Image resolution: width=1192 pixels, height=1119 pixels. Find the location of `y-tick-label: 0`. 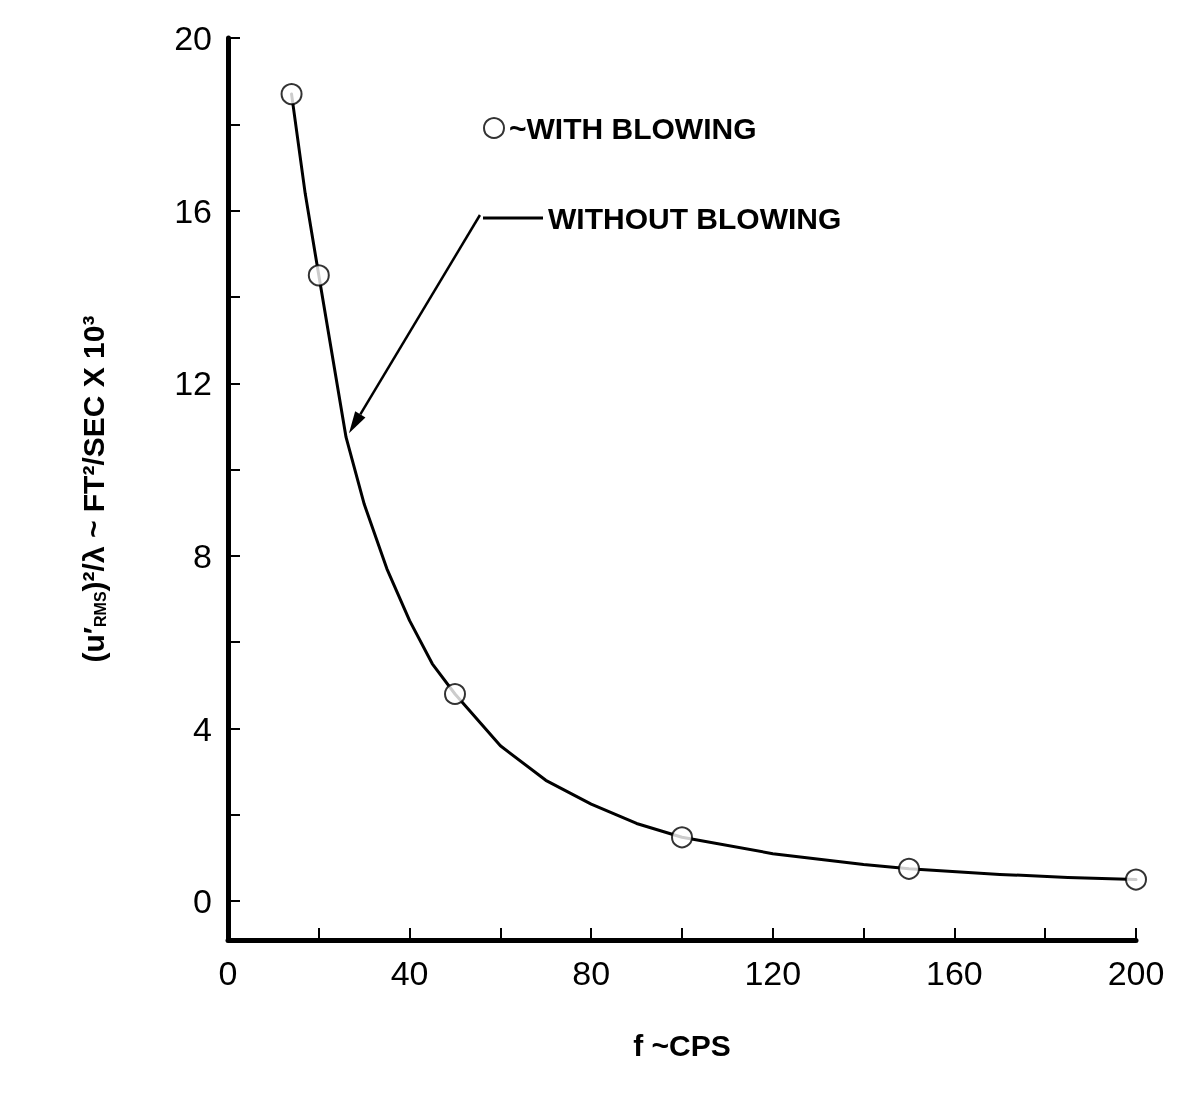

y-tick-label: 0 is located at coordinates (202, 901).